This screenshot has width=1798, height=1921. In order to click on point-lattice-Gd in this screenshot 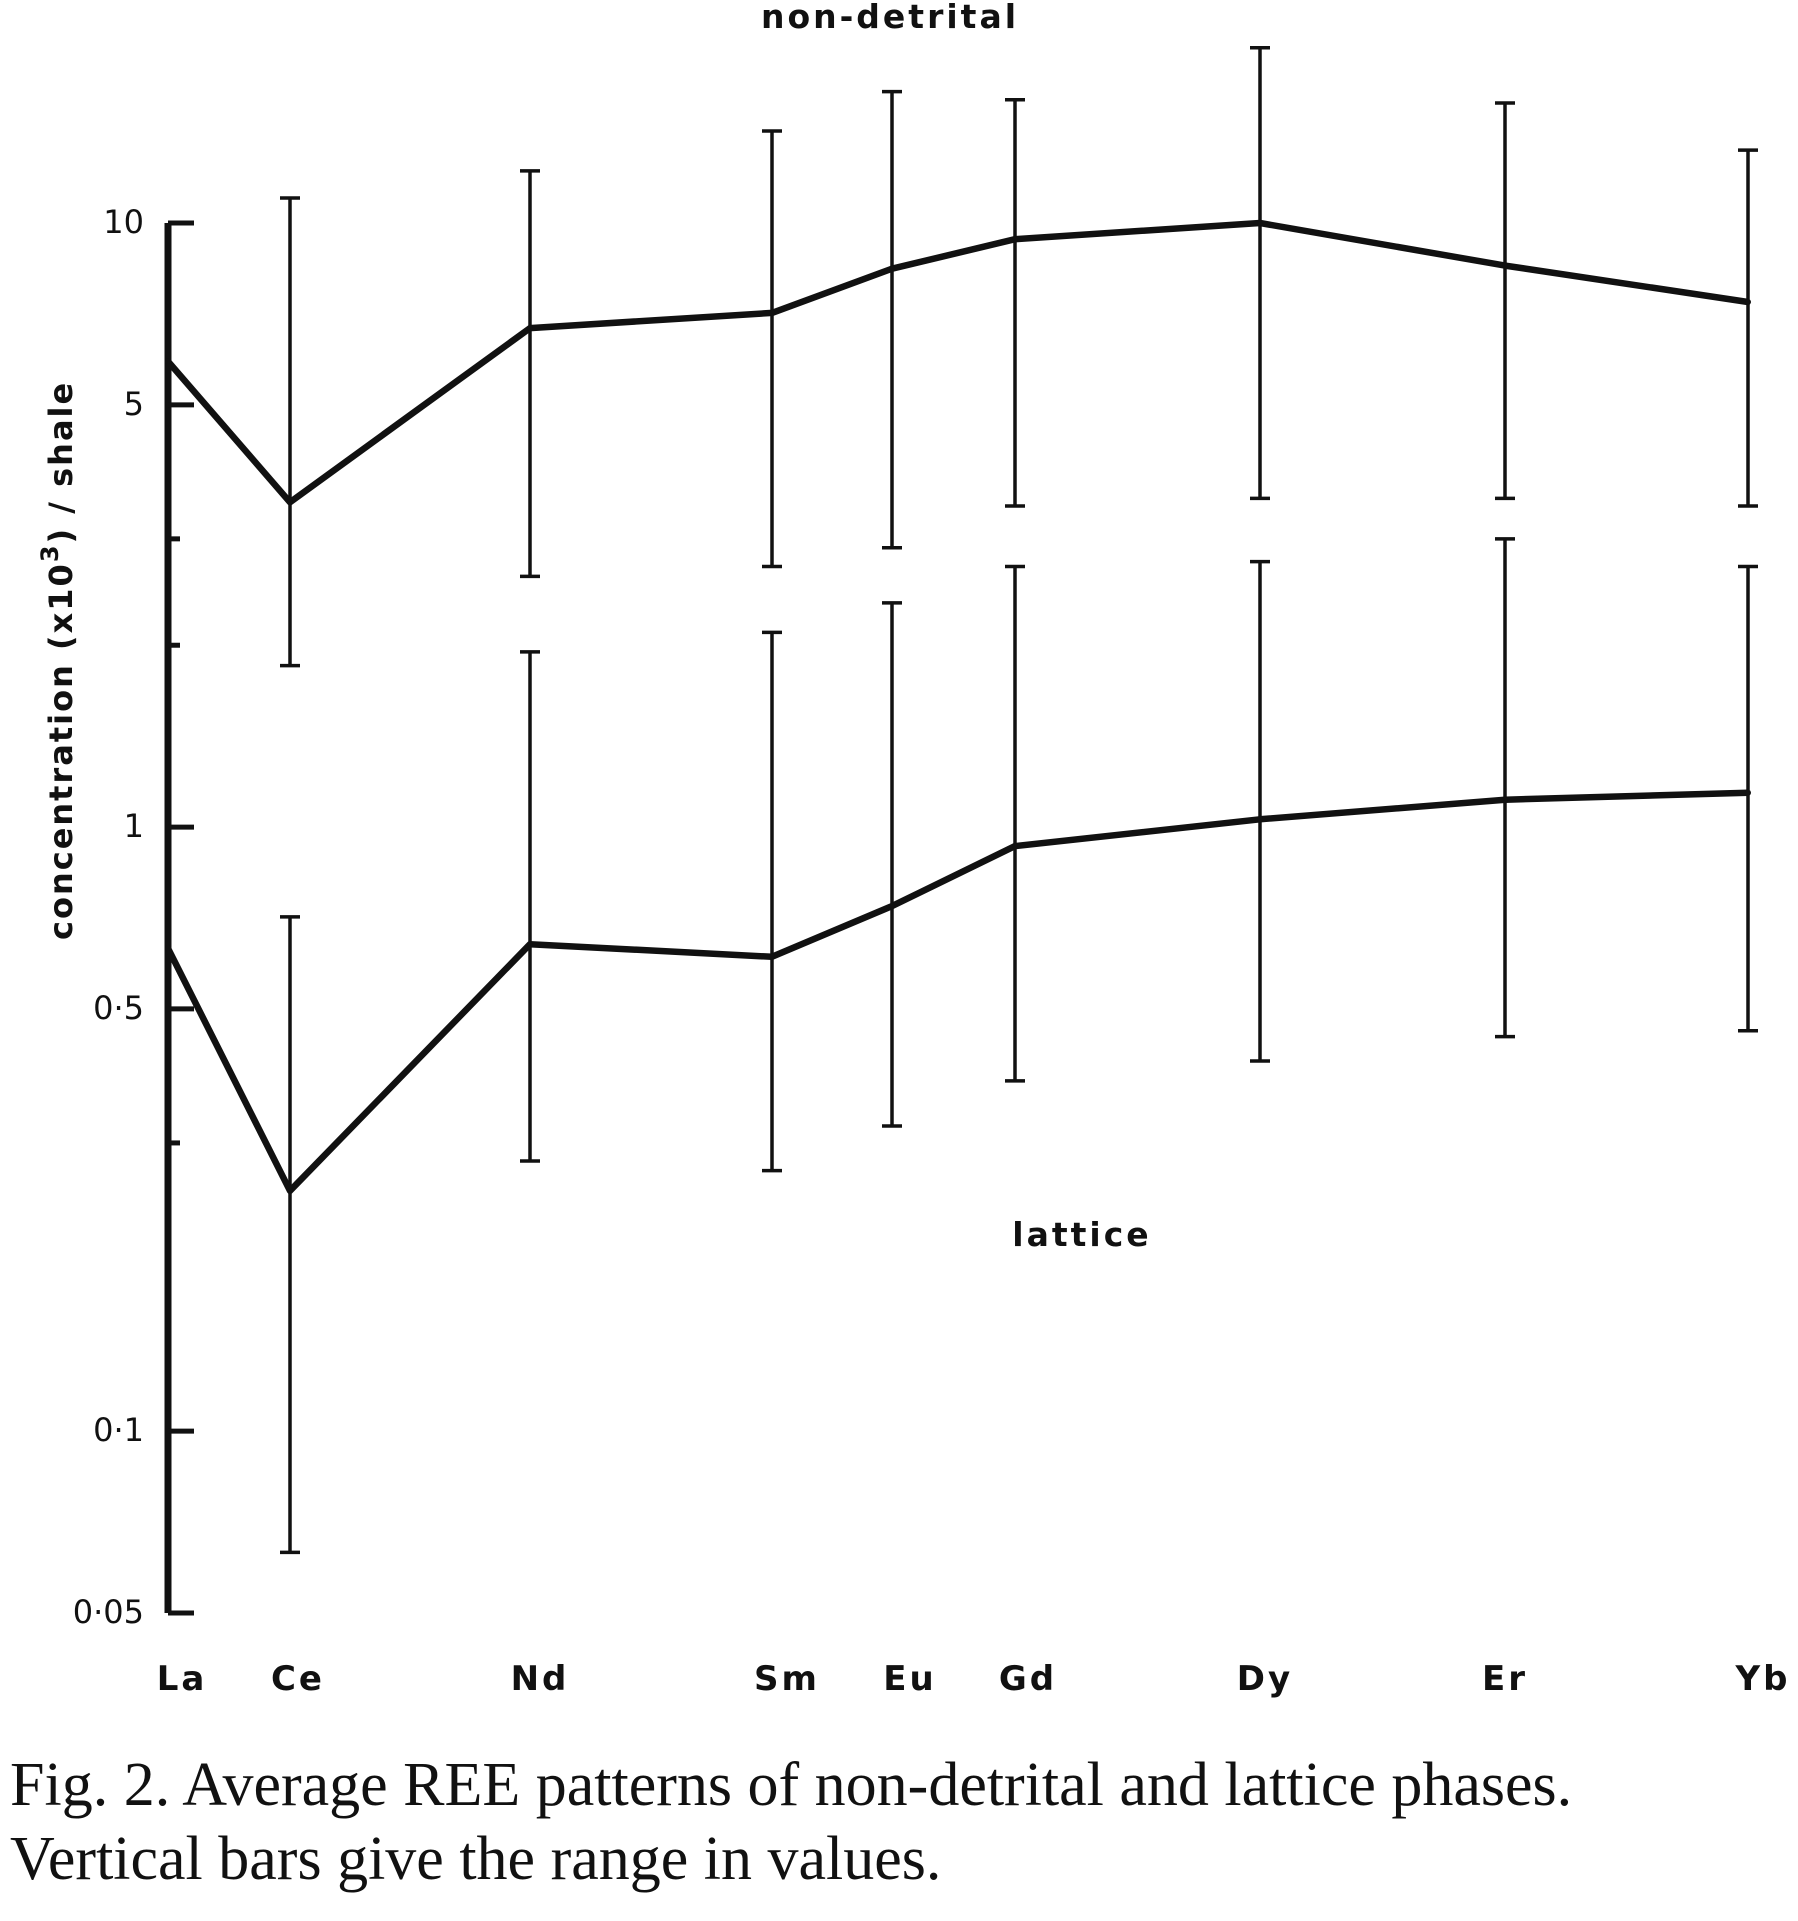, I will do `click(1015, 846)`.